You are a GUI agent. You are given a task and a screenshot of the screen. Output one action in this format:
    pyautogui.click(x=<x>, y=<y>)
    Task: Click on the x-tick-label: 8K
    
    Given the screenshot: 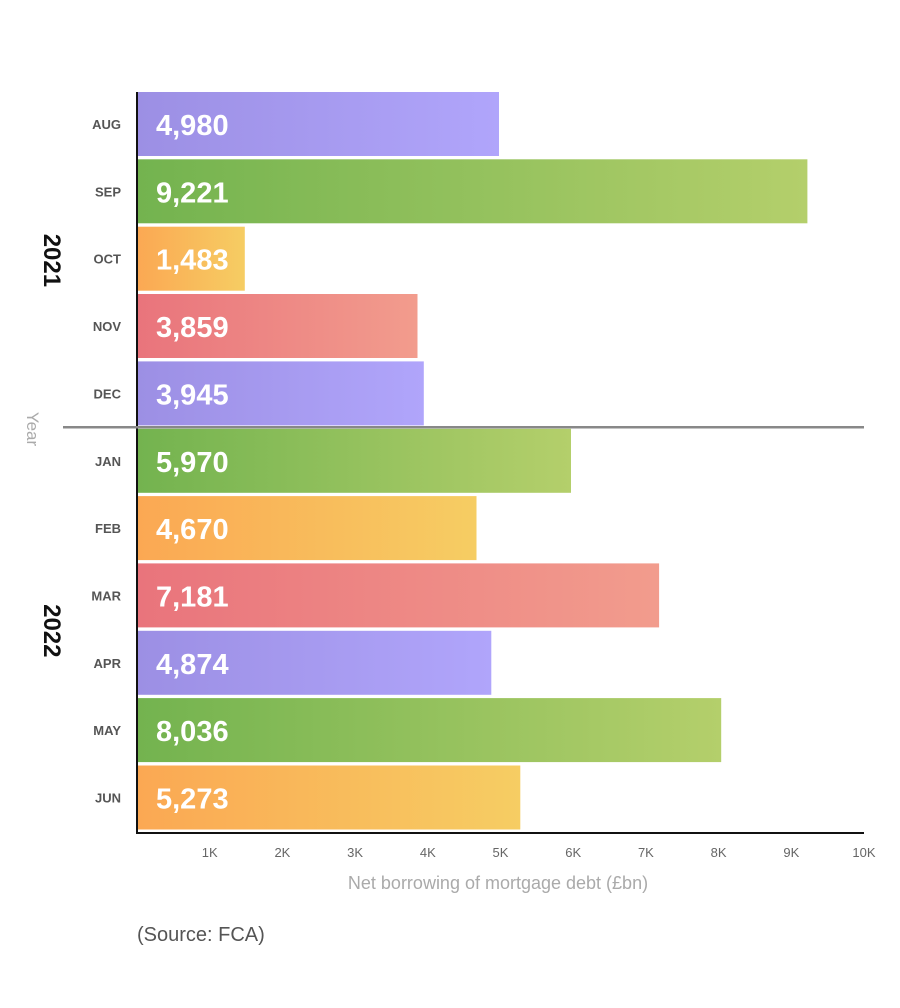 What is the action you would take?
    pyautogui.click(x=719, y=852)
    